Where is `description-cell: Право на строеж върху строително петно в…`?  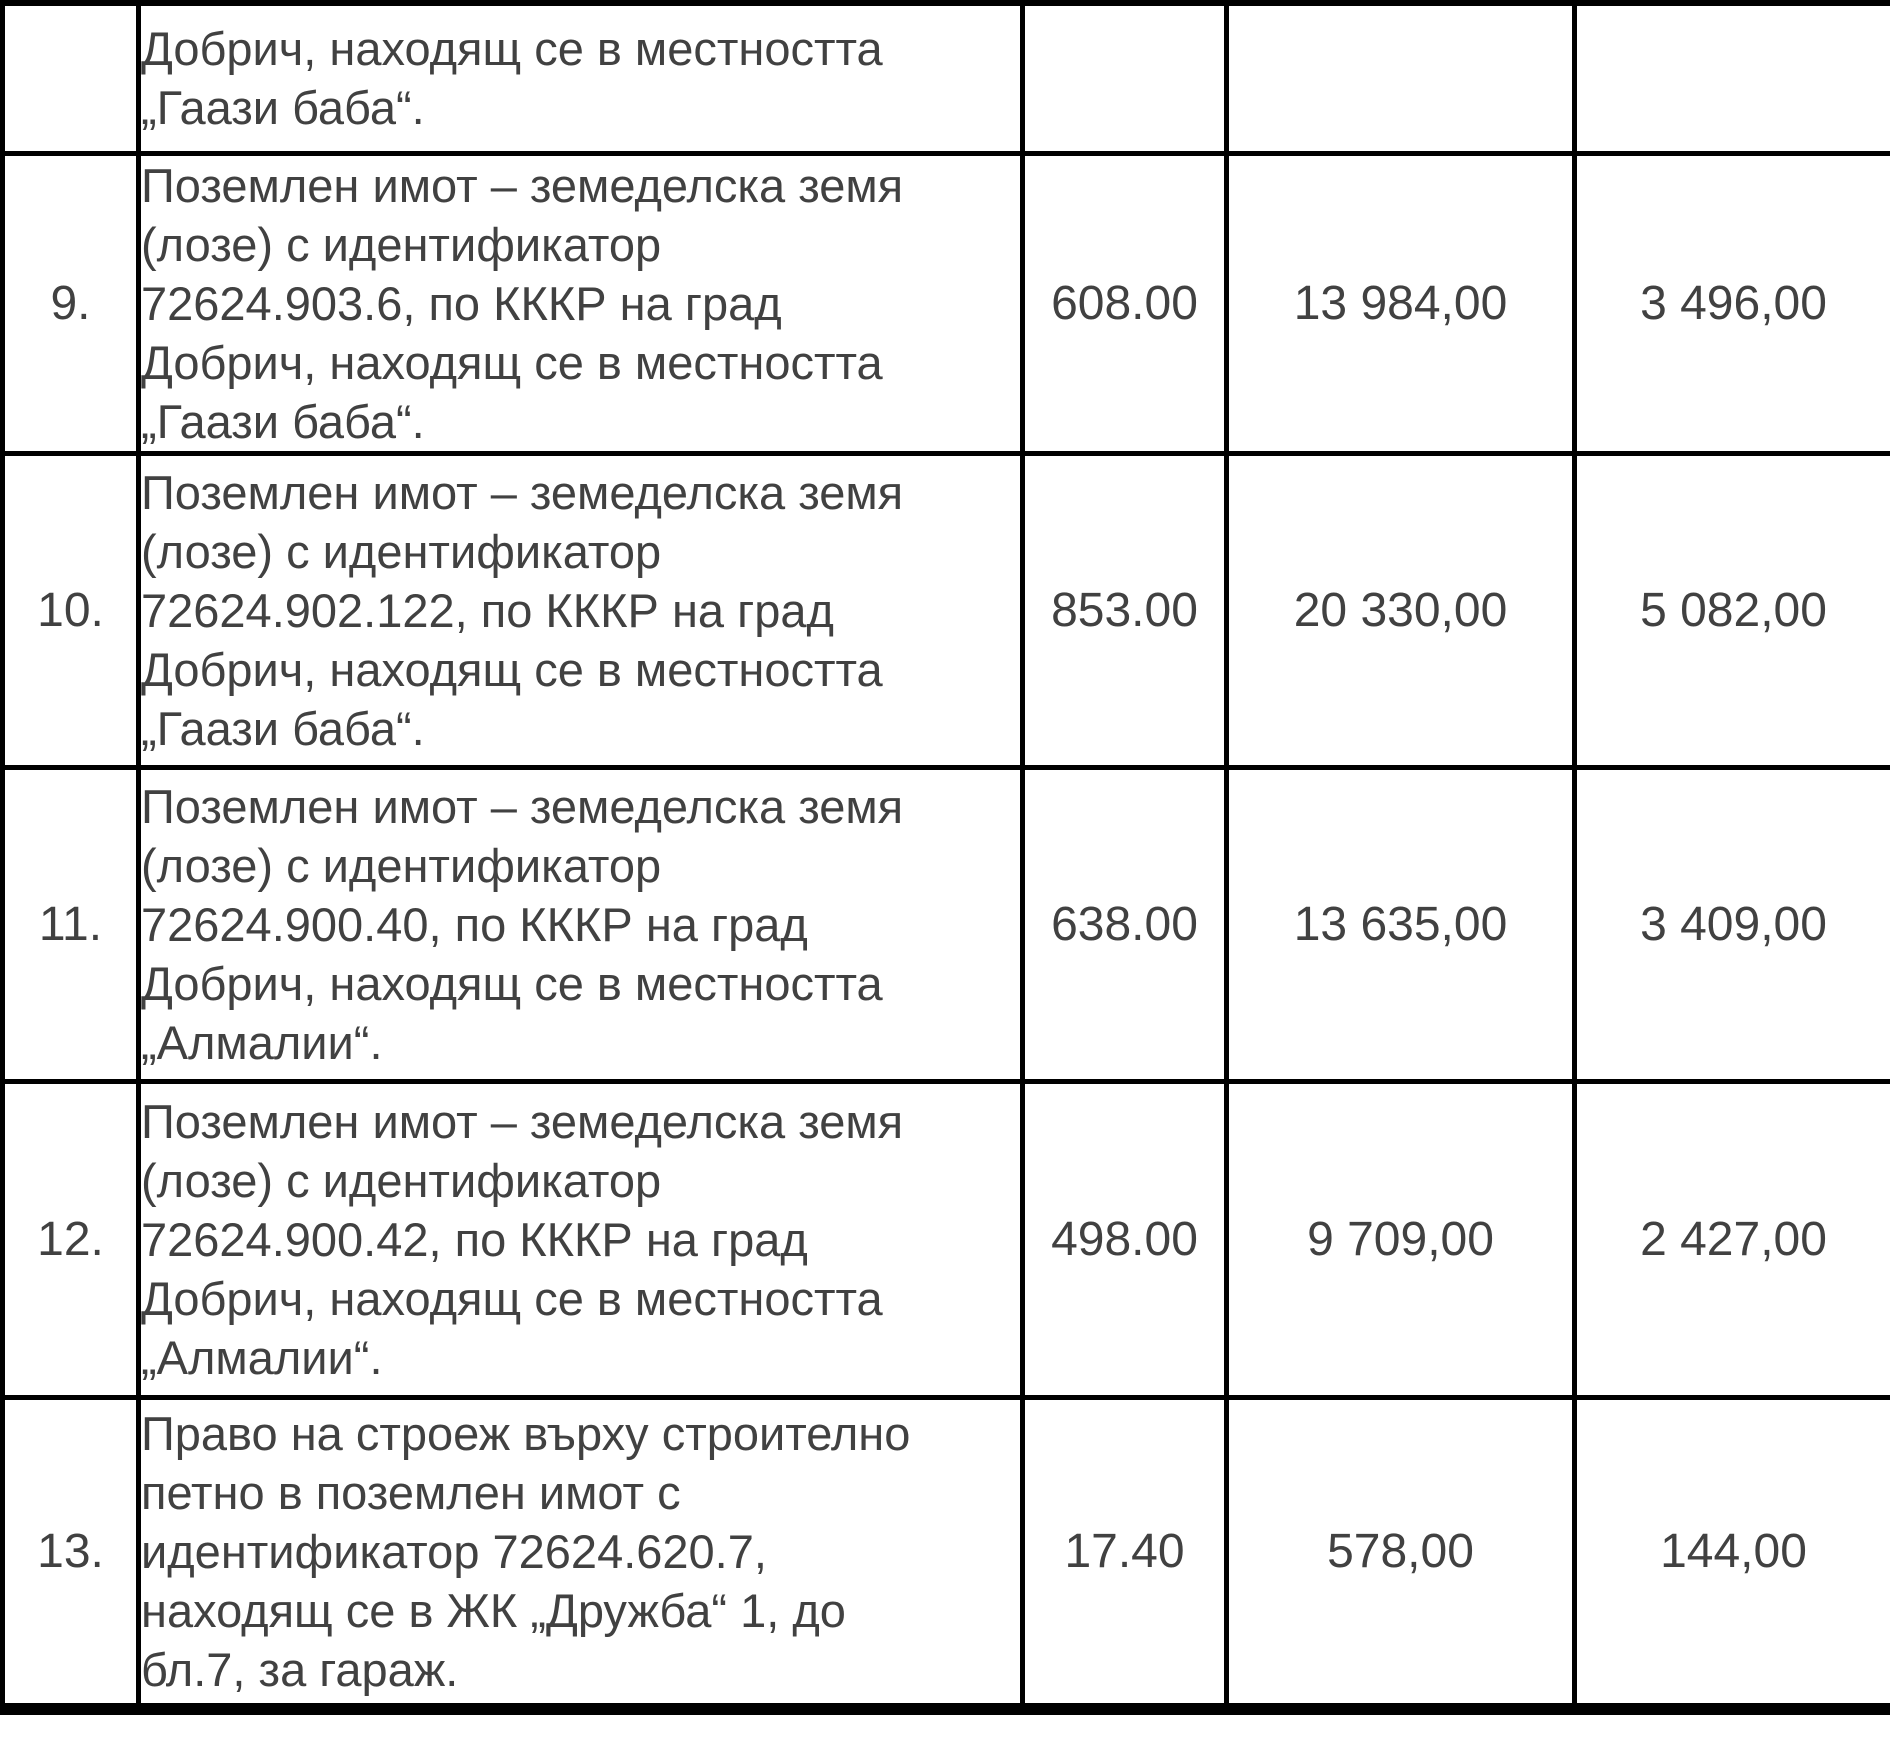
description-cell: Право на строеж върху строително петно в… is located at coordinates (580, 1553).